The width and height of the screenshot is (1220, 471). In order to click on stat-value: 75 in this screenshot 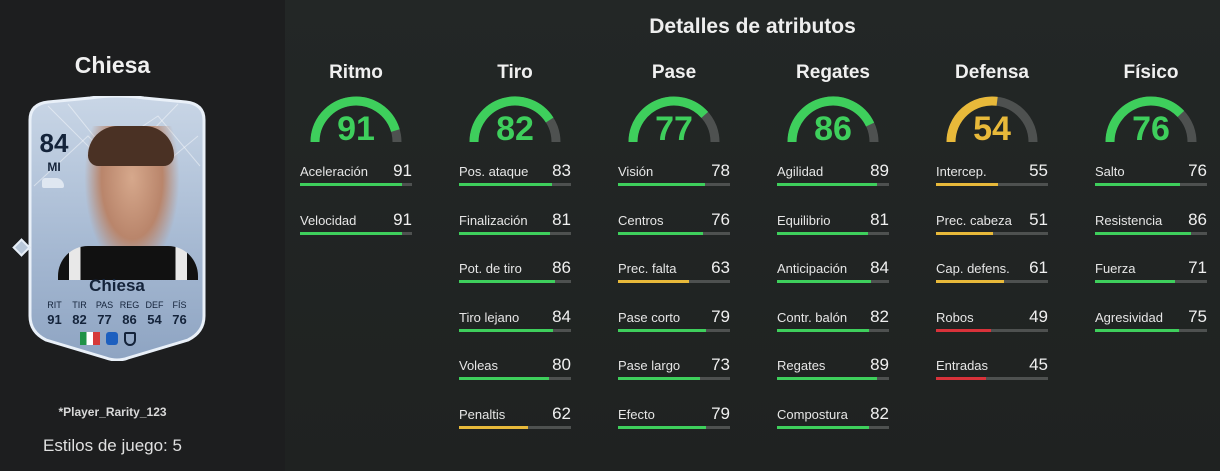, I will do `click(1197, 316)`.